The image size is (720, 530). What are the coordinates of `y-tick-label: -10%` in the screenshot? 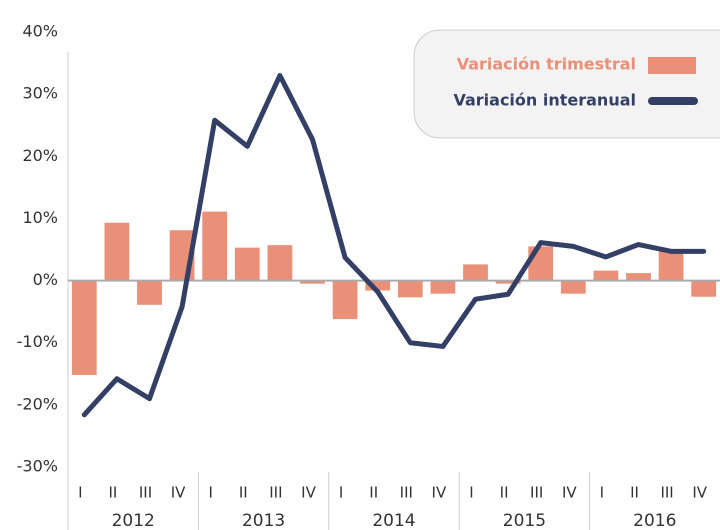 It's located at (37, 341).